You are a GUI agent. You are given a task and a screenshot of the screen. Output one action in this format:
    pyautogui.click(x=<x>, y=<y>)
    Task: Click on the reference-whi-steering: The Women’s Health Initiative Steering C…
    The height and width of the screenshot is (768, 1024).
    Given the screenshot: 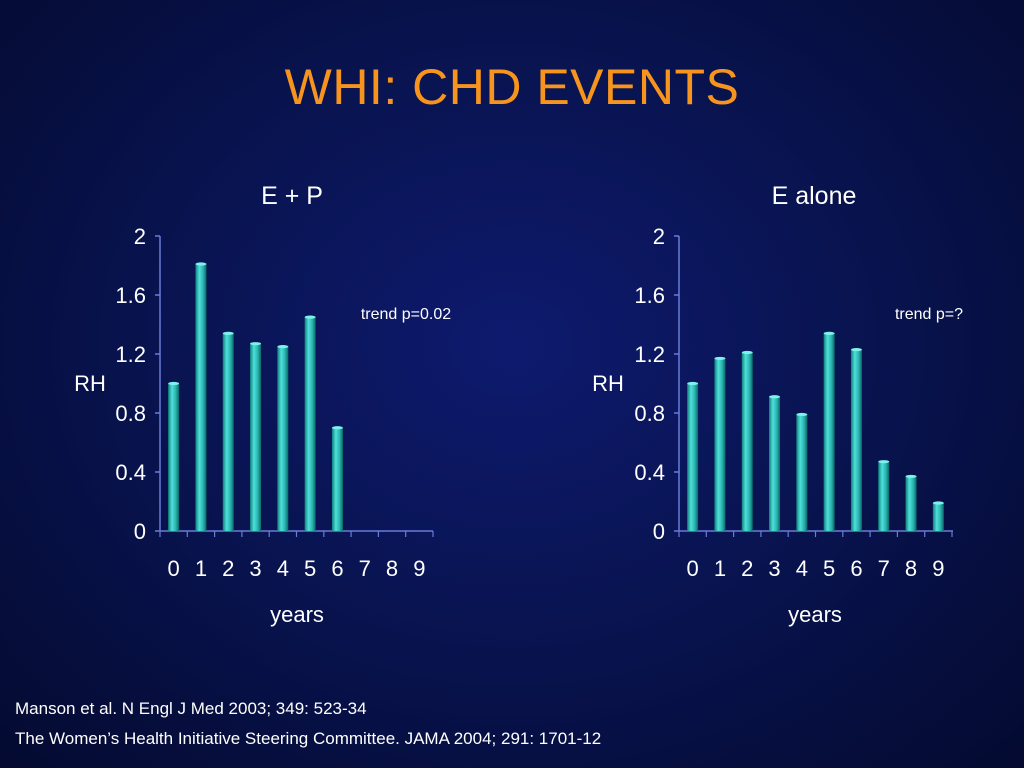 What is the action you would take?
    pyautogui.click(x=308, y=738)
    